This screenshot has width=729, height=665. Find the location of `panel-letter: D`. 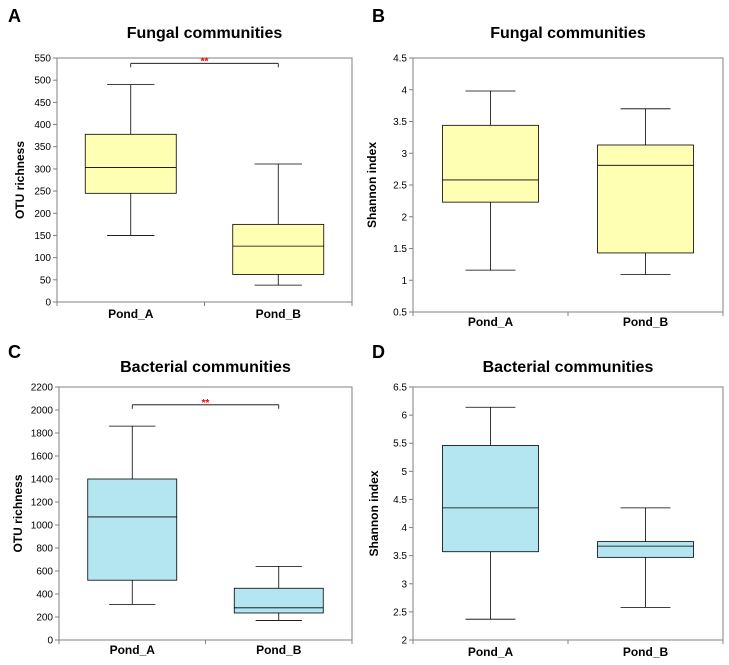

panel-letter: D is located at coordinates (378, 352).